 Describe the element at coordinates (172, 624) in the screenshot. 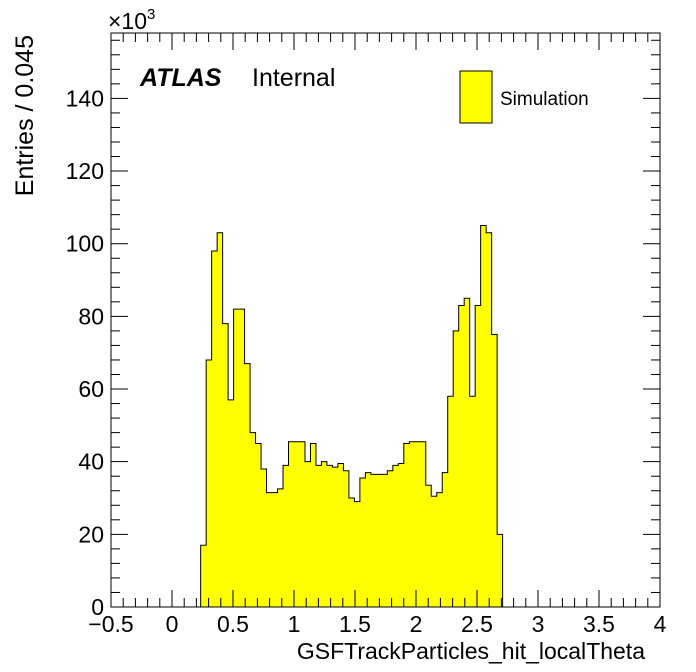

I see `x-tick-label: 0` at that location.